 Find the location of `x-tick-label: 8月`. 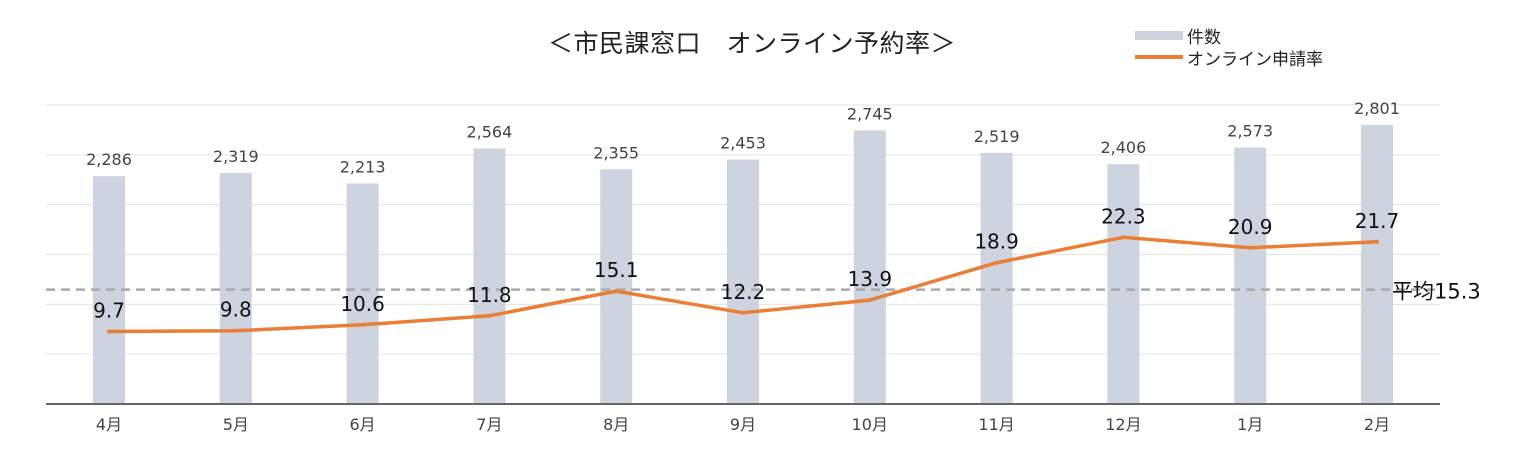

x-tick-label: 8月 is located at coordinates (616, 424).